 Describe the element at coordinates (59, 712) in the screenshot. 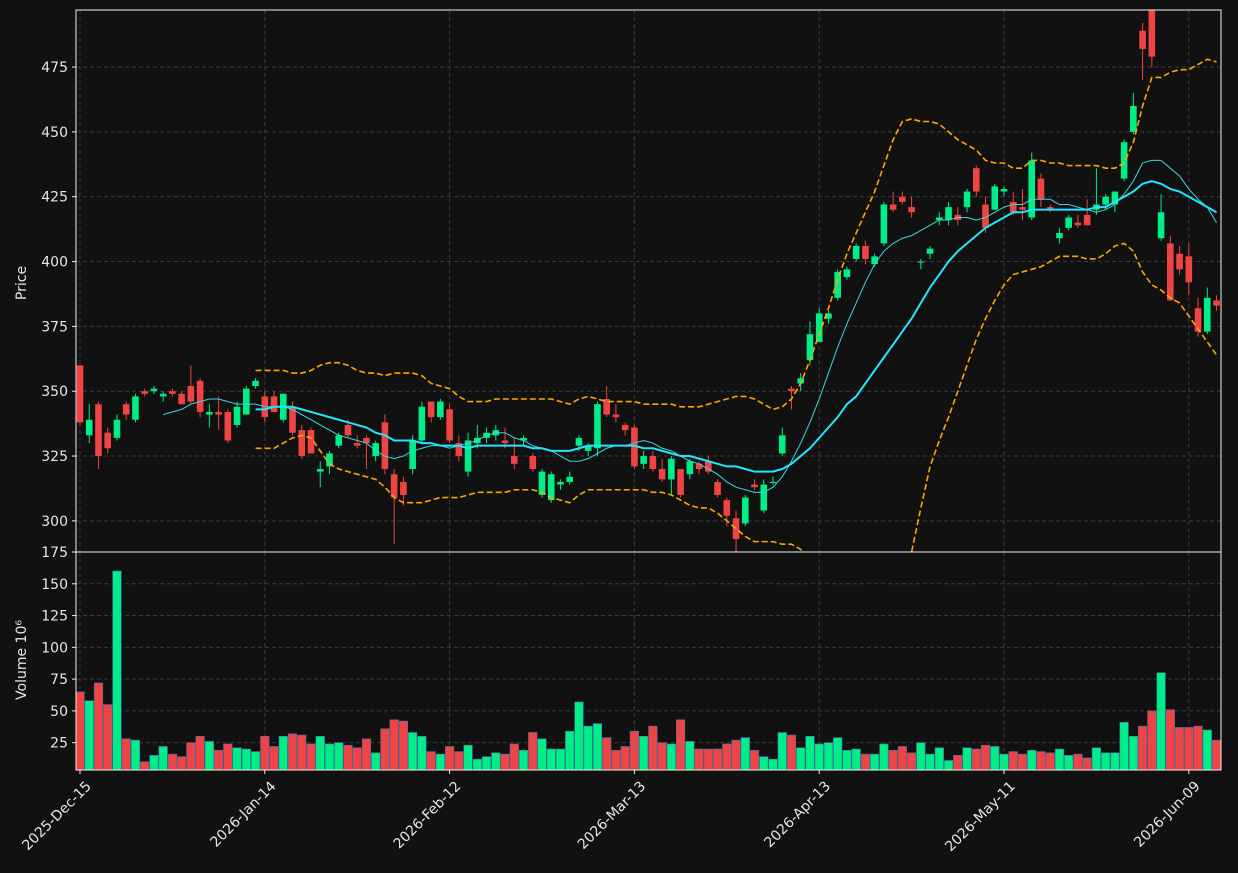

I see `volume-tick-label: 50` at that location.